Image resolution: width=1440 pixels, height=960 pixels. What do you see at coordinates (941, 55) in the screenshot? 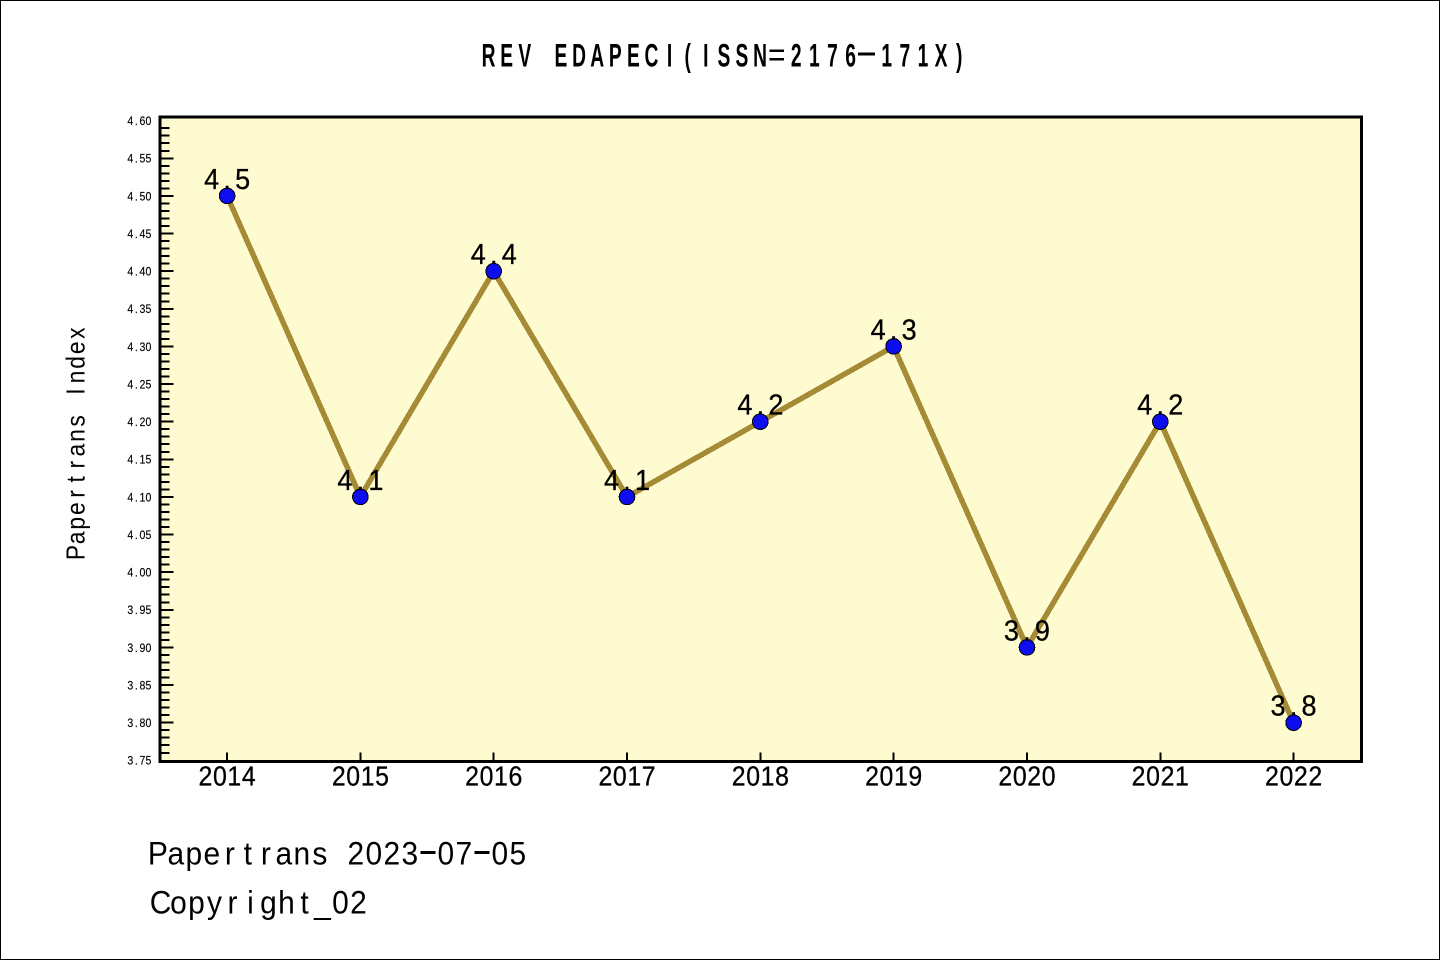
I see `svg-text: X` at bounding box center [941, 55].